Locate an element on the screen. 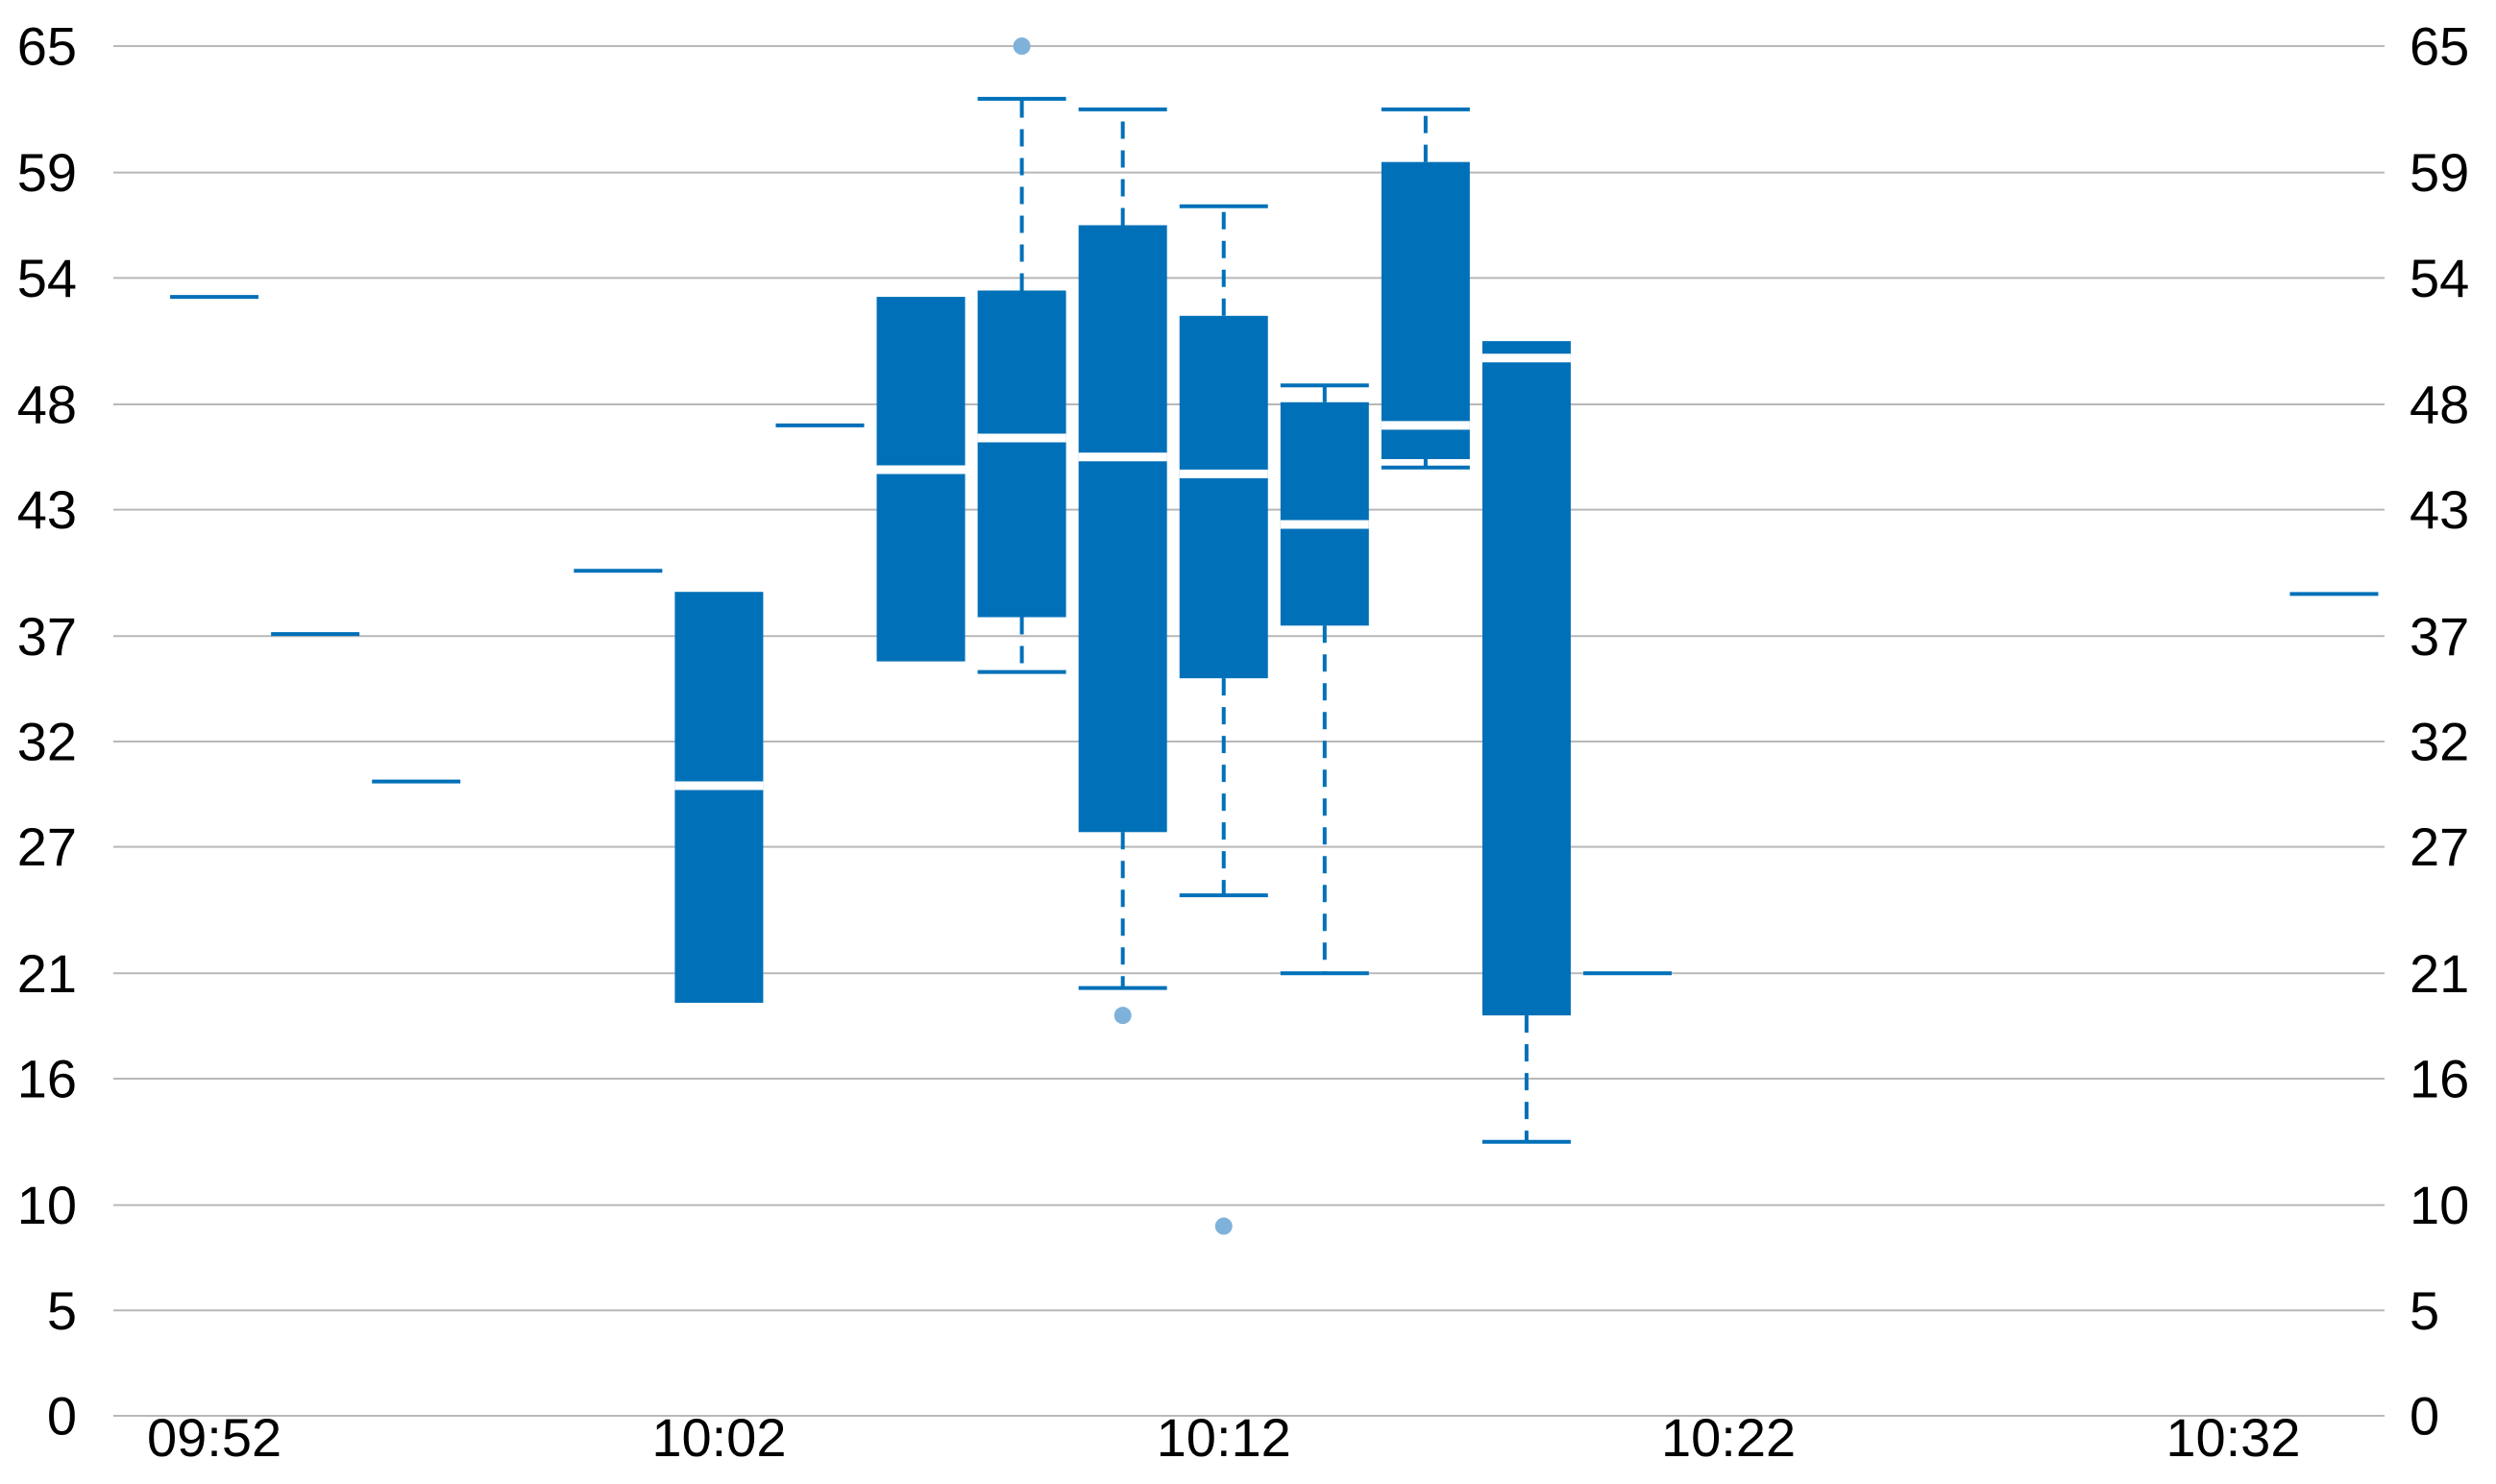 The width and height of the screenshot is (2496, 1484). y-tick-label-right: 59 is located at coordinates (2439, 172).